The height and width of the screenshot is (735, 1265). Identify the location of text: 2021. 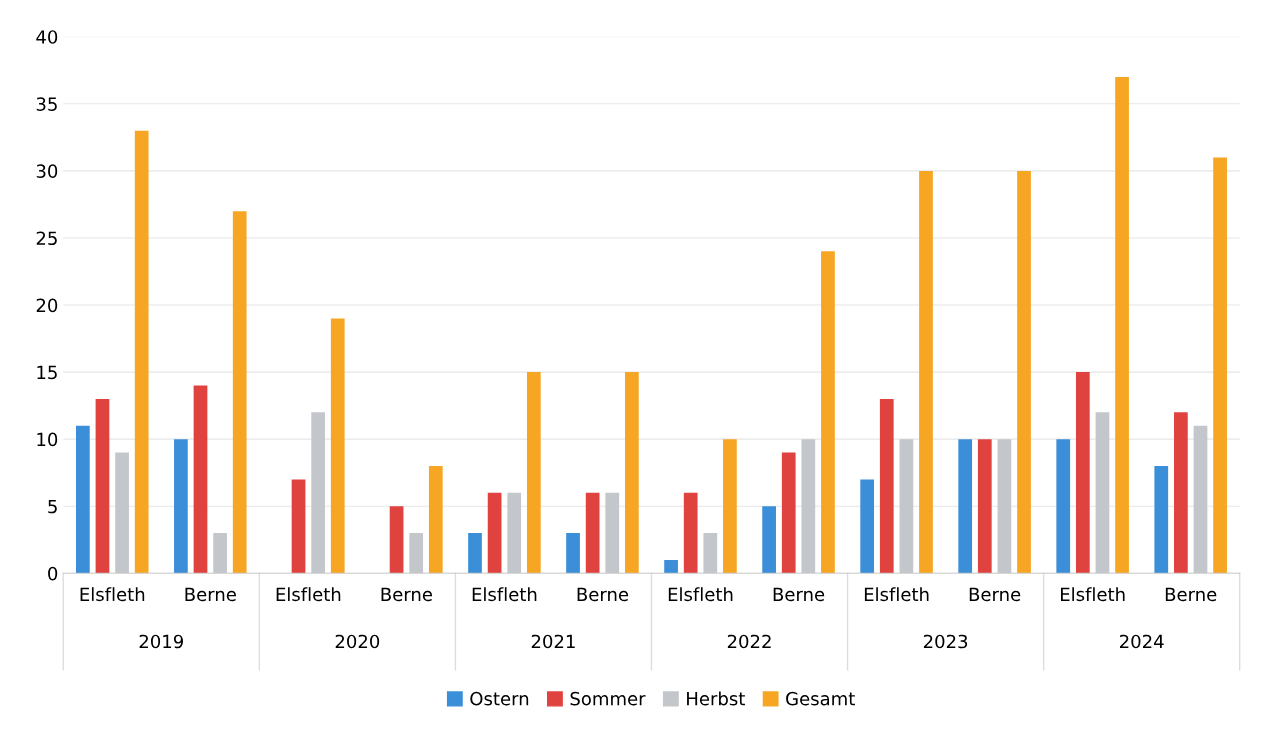
(553, 641).